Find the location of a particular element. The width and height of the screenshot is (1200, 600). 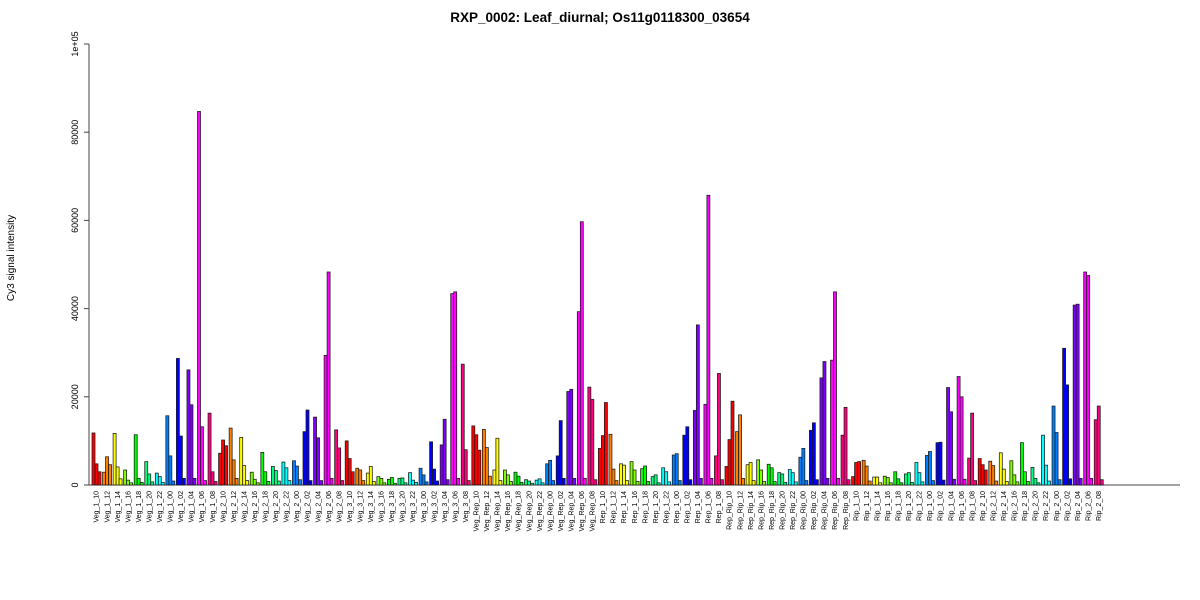

x-tick-label: Veg_2_02 is located at coordinates (308, 507).